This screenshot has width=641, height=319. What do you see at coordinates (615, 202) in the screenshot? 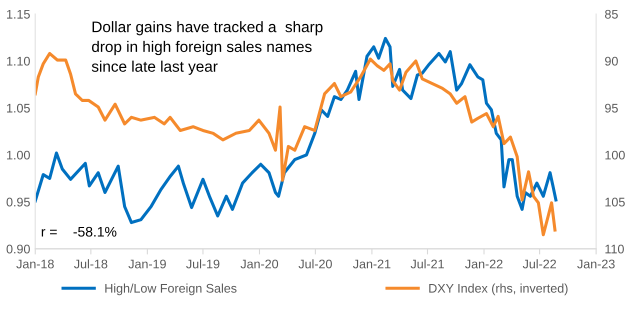
I see `y2-tick-label: 105` at bounding box center [615, 202].